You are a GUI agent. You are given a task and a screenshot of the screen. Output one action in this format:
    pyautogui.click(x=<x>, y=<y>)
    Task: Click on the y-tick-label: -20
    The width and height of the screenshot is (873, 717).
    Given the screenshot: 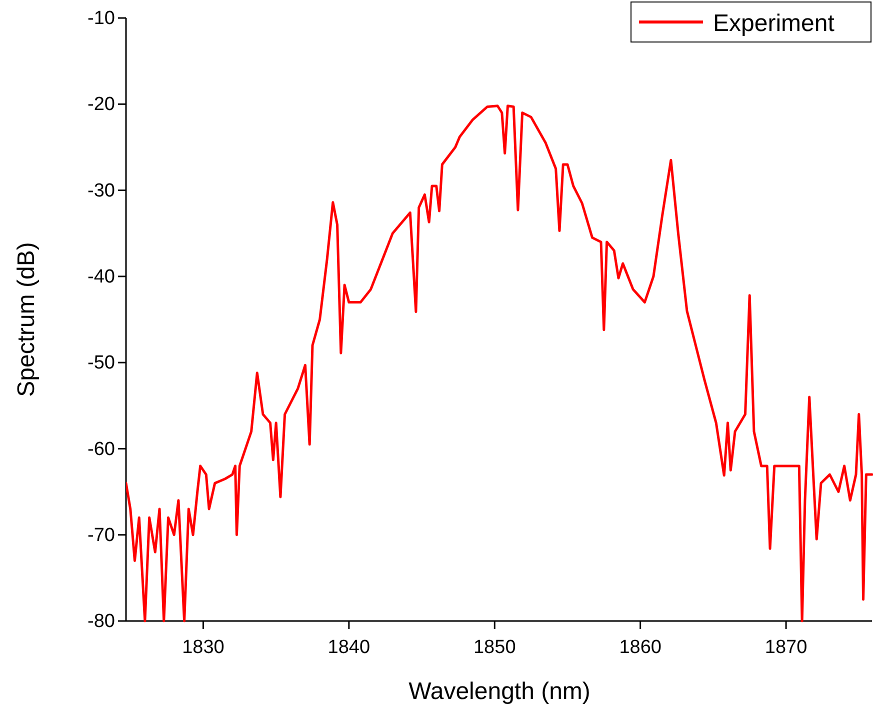 What is the action you would take?
    pyautogui.click(x=101, y=105)
    